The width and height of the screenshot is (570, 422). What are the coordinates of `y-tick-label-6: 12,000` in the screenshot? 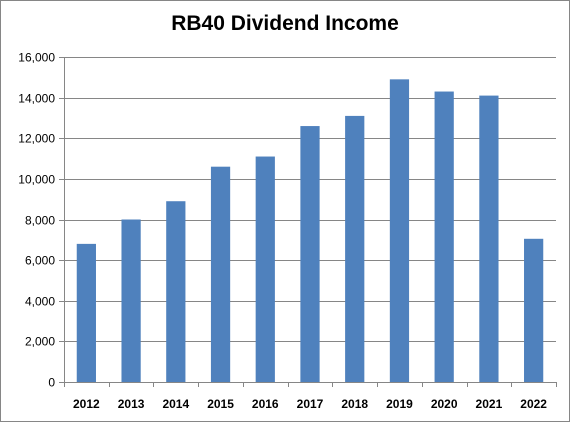 It's located at (36, 139).